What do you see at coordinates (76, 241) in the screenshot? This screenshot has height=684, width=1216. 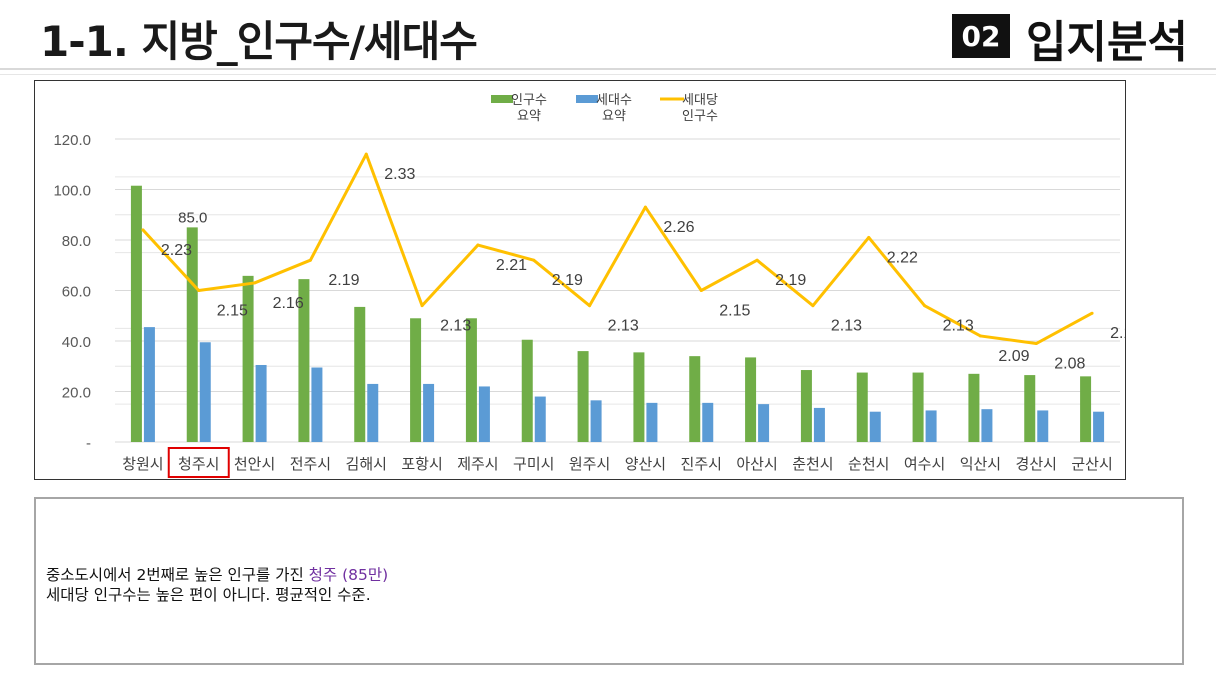 I see `y-left-tick-label: 80.0` at bounding box center [76, 241].